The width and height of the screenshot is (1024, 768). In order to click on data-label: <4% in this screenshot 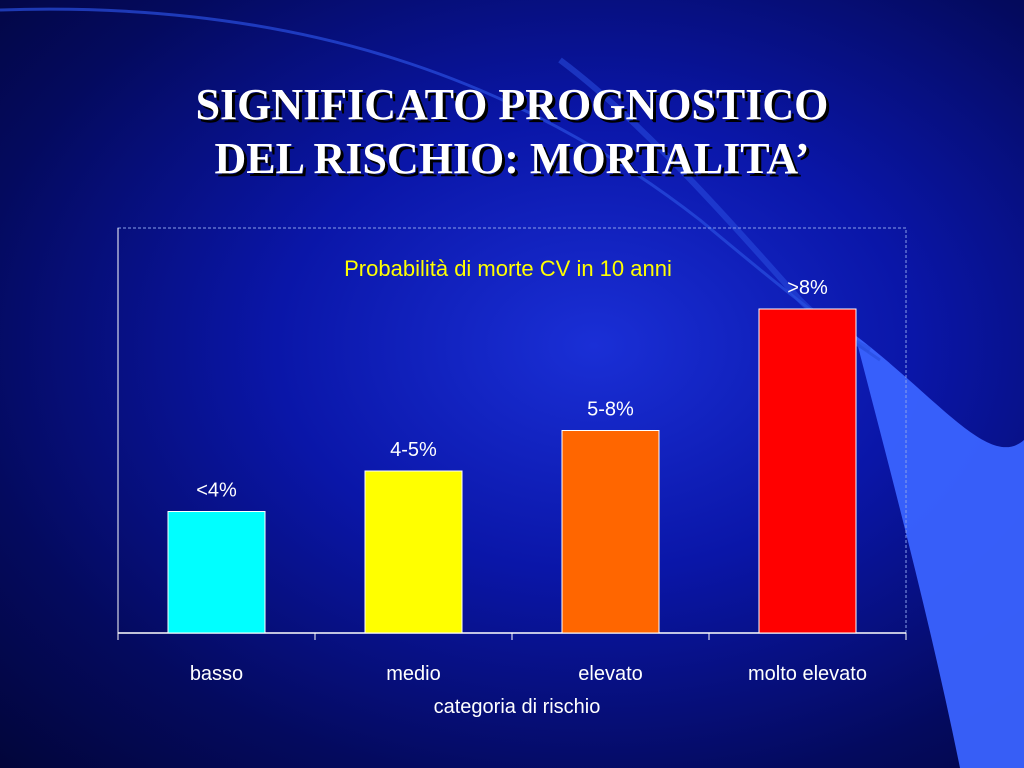, I will do `click(216, 491)`.